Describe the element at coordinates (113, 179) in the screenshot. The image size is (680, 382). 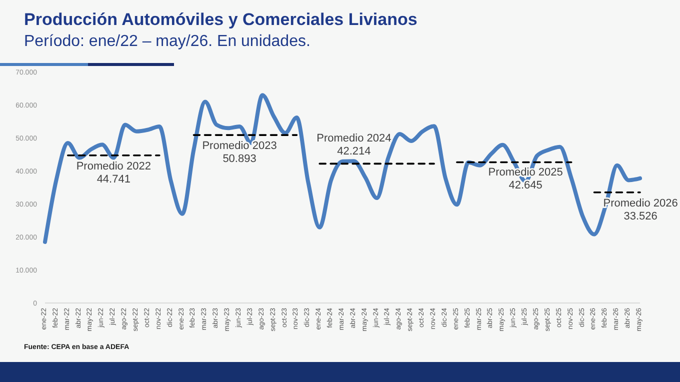
I see `data-label: 44.741` at that location.